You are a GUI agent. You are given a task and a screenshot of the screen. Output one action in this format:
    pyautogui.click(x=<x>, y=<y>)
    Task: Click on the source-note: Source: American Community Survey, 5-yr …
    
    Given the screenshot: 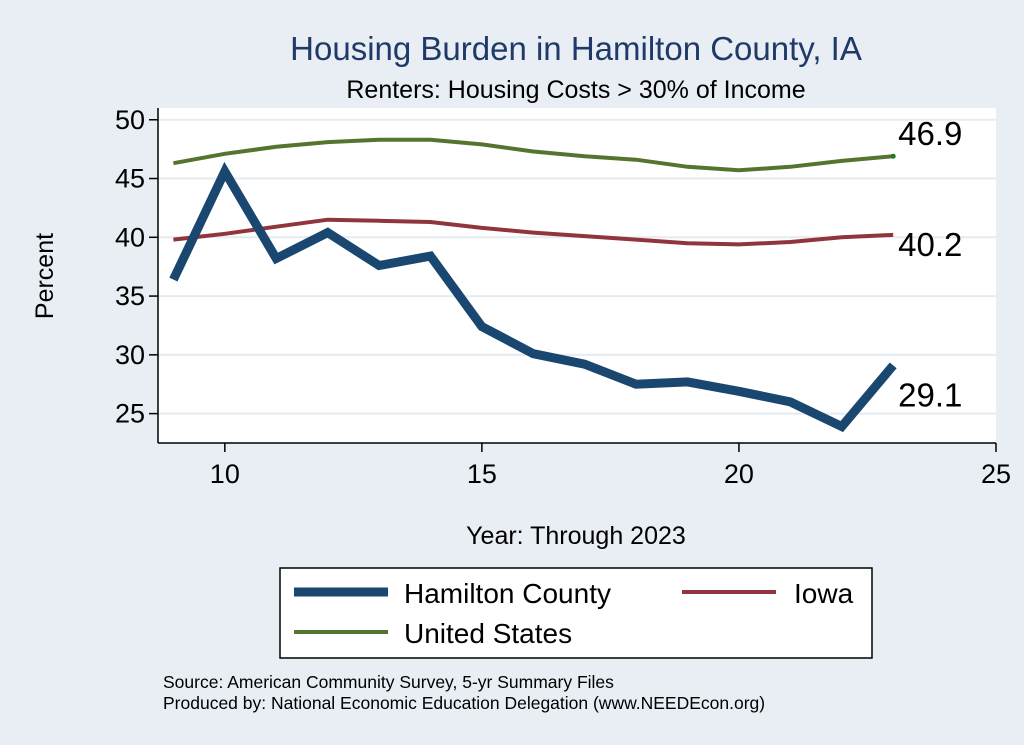 What is the action you would take?
    pyautogui.click(x=388, y=682)
    